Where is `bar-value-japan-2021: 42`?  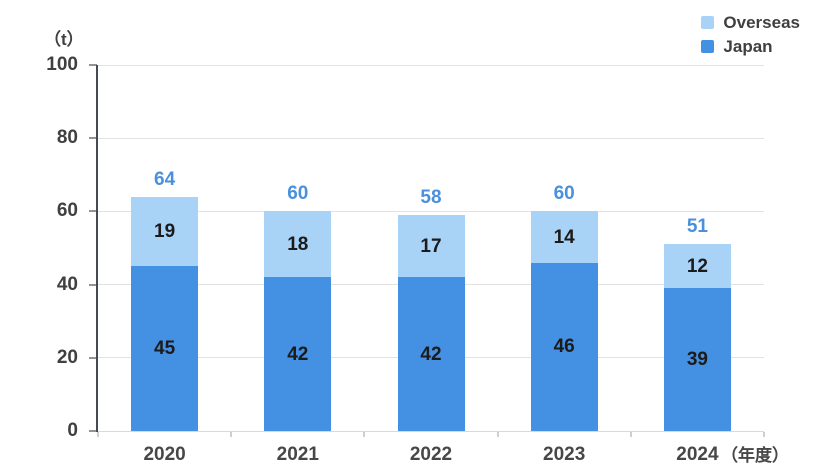 bar-value-japan-2021: 42 is located at coordinates (298, 354).